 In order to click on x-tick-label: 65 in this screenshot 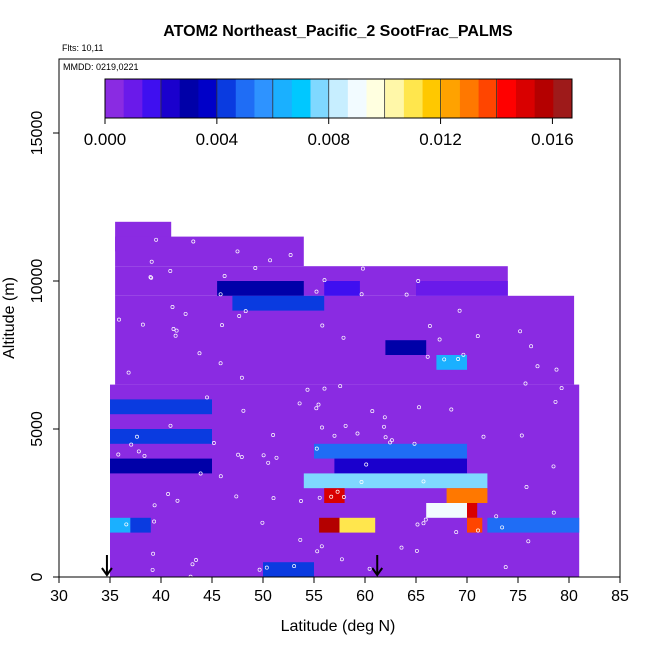, I will do `click(416, 596)`.